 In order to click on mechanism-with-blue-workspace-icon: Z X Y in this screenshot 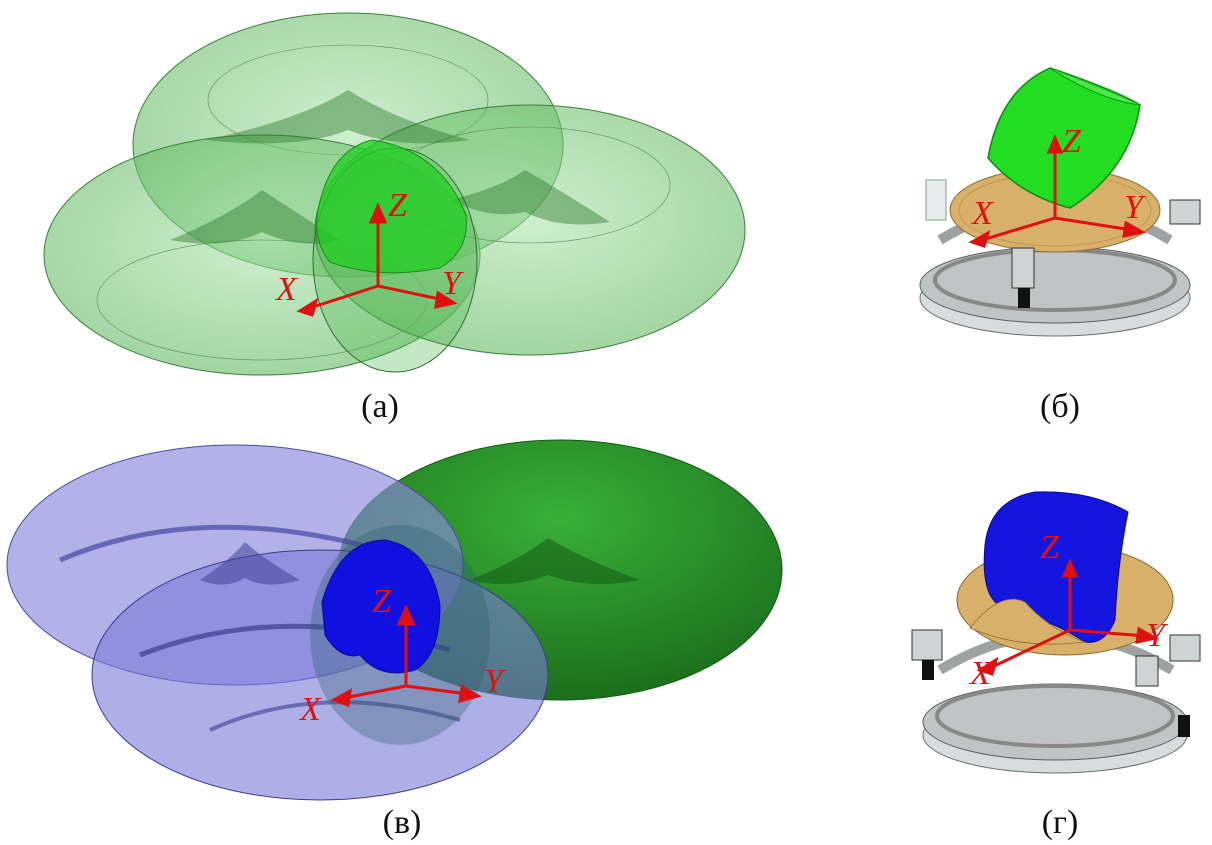, I will do `click(1056, 632)`.